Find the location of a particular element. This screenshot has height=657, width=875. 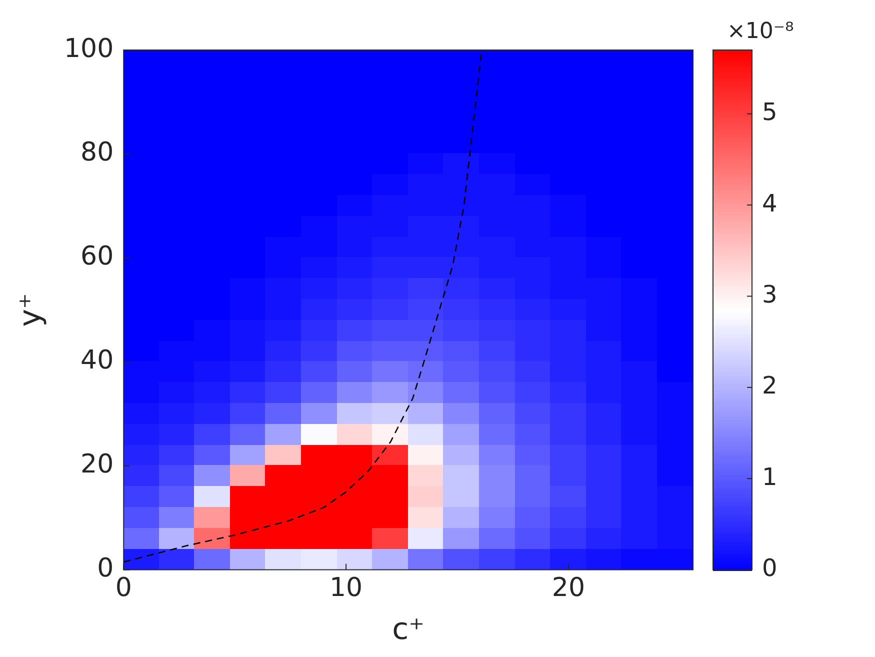

color-bar-label: 0 is located at coordinates (770, 568).